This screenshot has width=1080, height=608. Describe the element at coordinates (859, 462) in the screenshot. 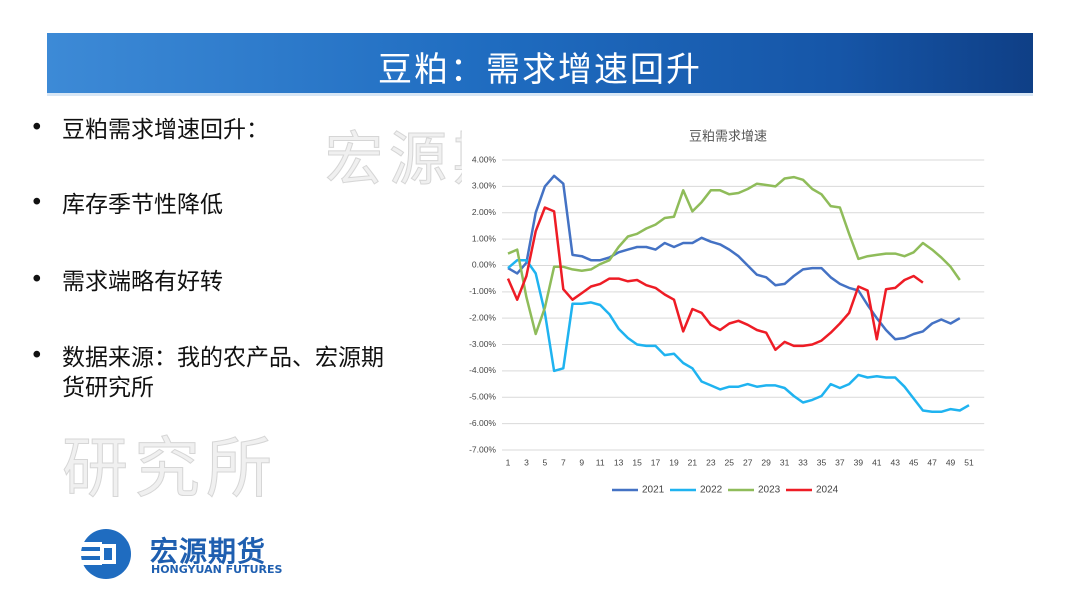

I see `x-tick-label: 39` at that location.